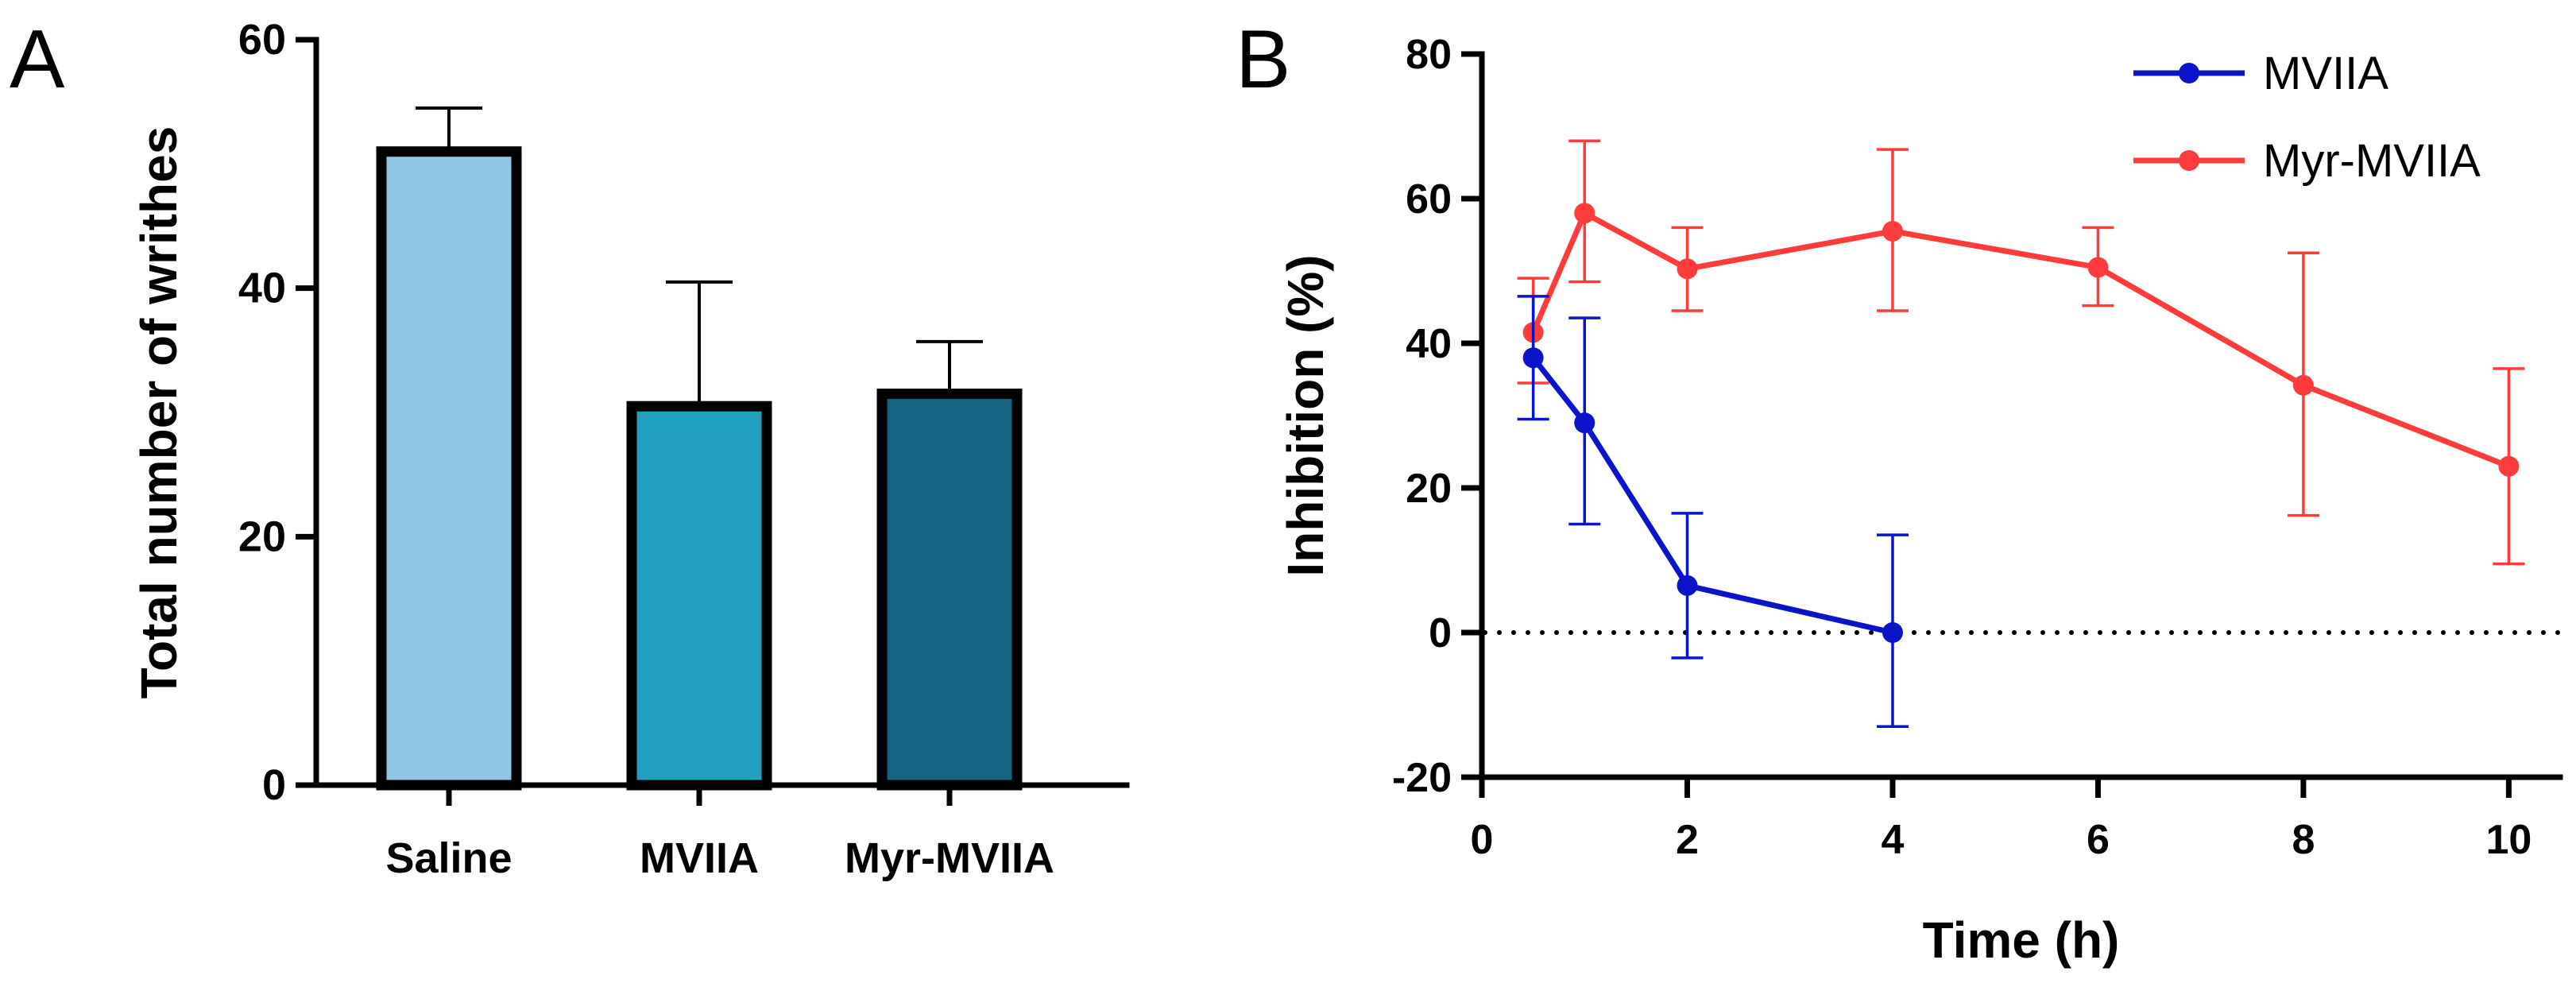 The width and height of the screenshot is (2576, 983). What do you see at coordinates (2189, 160) in the screenshot?
I see `legend-marker-myr-mviia` at bounding box center [2189, 160].